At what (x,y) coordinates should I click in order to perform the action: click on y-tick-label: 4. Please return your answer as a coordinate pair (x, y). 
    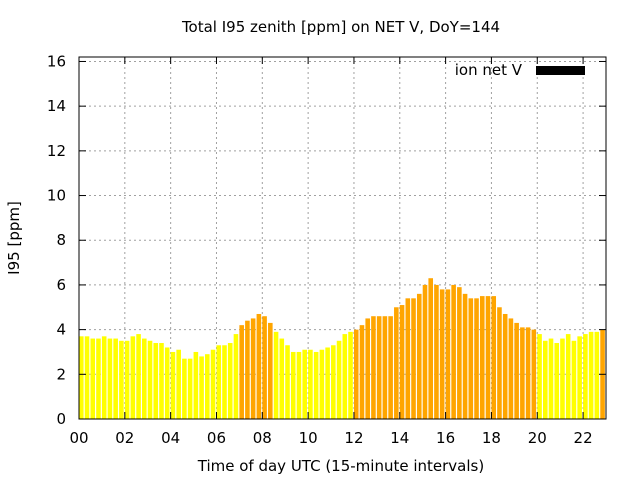
    Looking at the image, I should click on (61, 330).